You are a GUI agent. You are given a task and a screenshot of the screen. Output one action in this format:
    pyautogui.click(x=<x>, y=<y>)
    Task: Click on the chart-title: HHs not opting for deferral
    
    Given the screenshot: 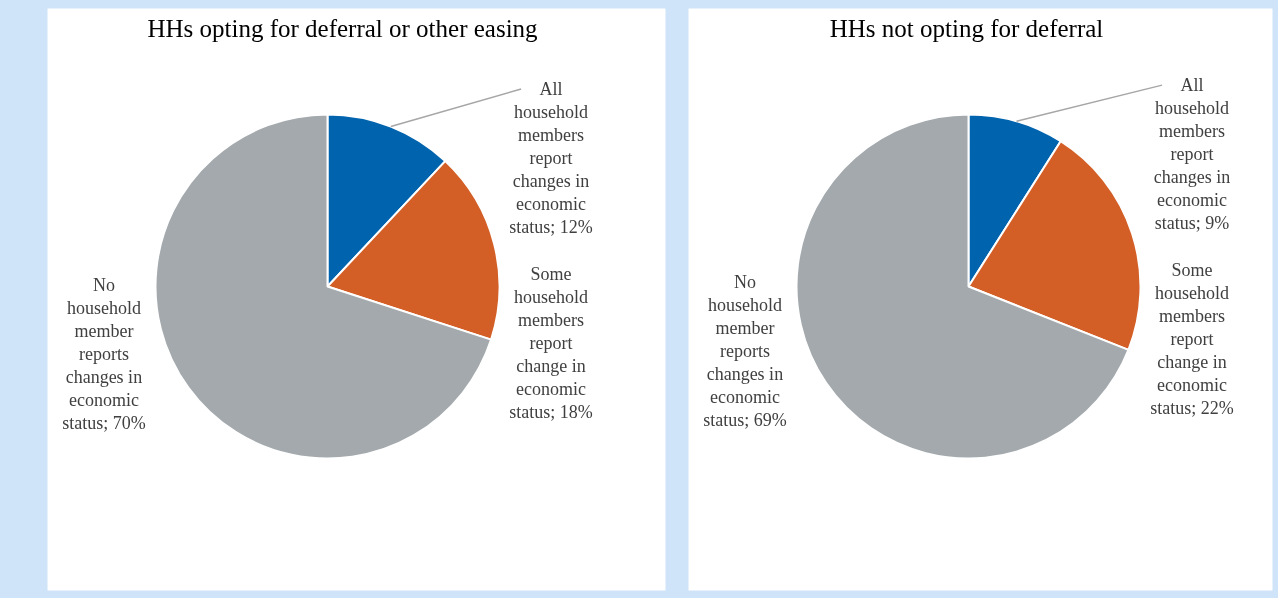 What is the action you would take?
    pyautogui.click(x=966, y=28)
    